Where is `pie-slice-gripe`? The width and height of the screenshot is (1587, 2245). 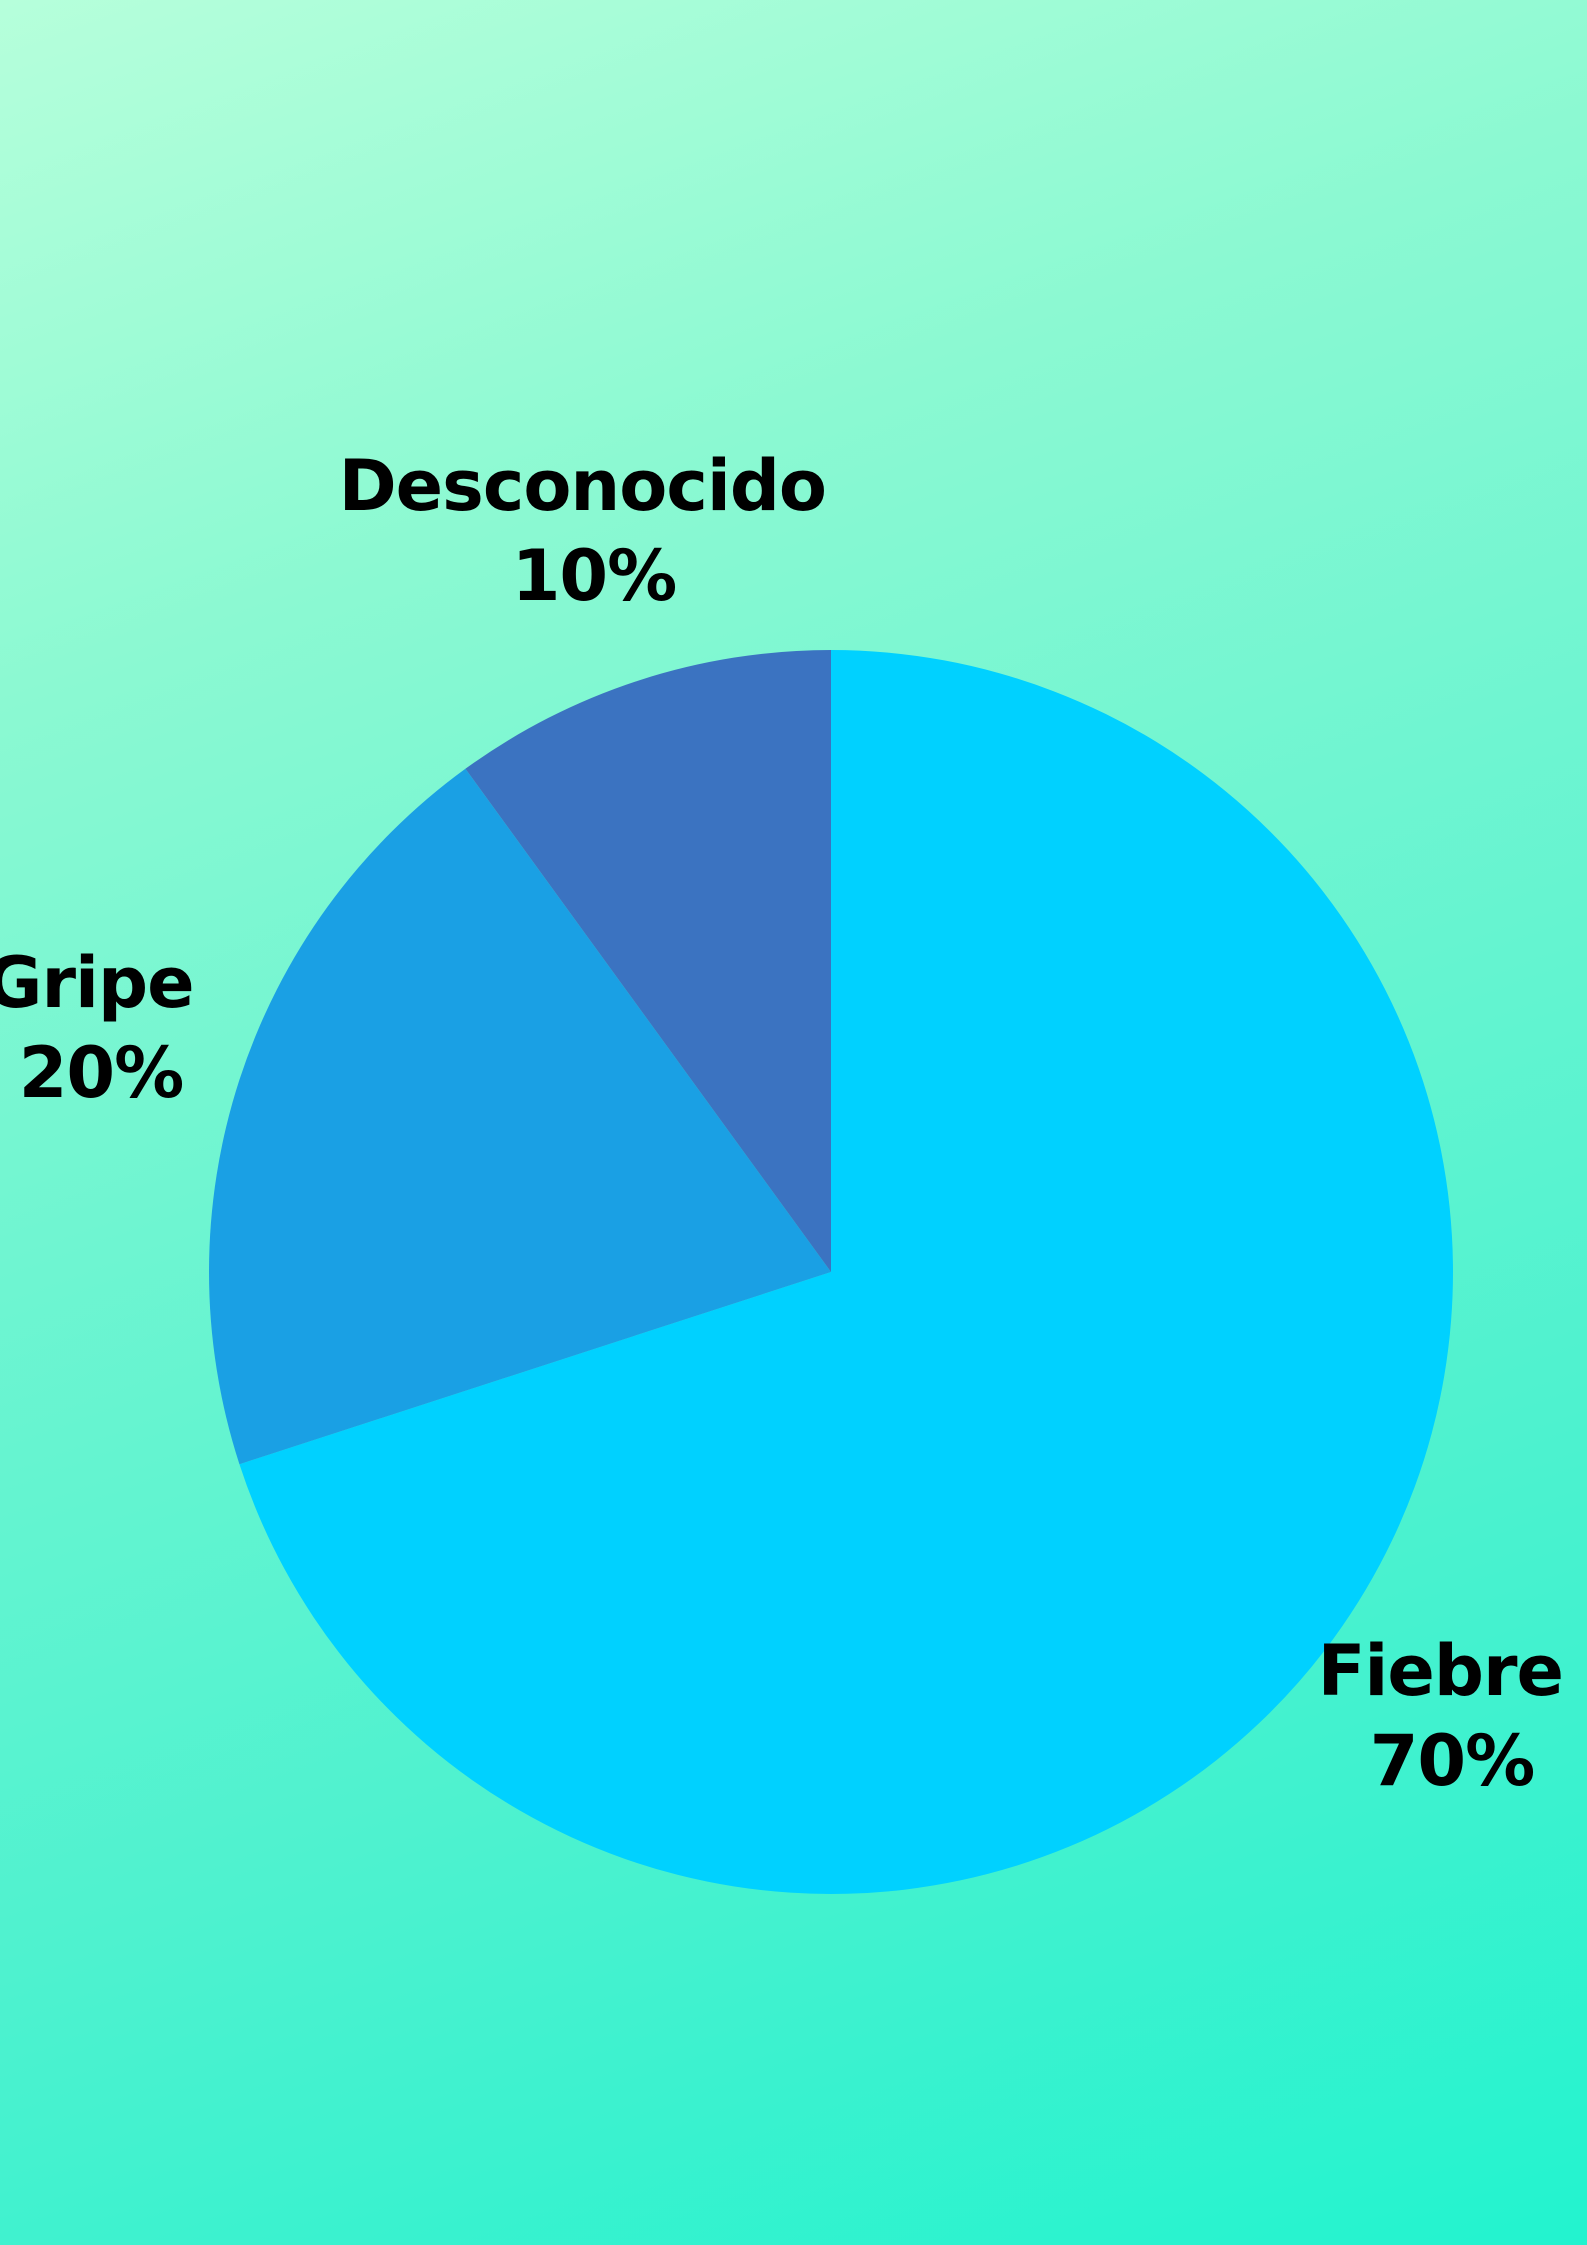
pie-slice-gripe is located at coordinates (519, 1116).